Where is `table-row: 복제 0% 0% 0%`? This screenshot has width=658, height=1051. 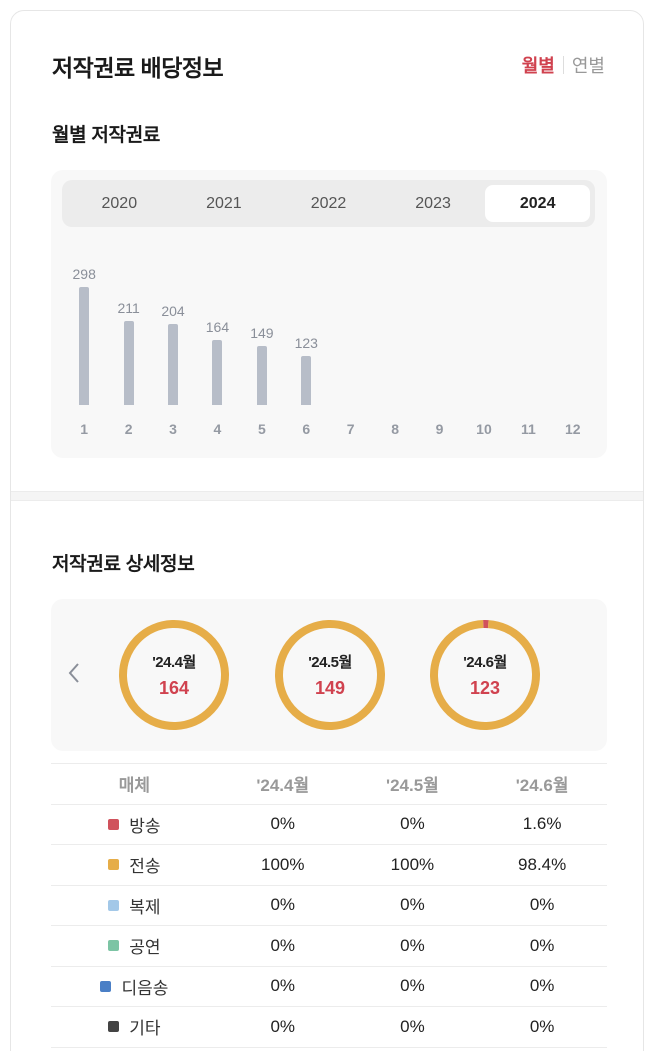
table-row: 복제 0% 0% 0% is located at coordinates (329, 905).